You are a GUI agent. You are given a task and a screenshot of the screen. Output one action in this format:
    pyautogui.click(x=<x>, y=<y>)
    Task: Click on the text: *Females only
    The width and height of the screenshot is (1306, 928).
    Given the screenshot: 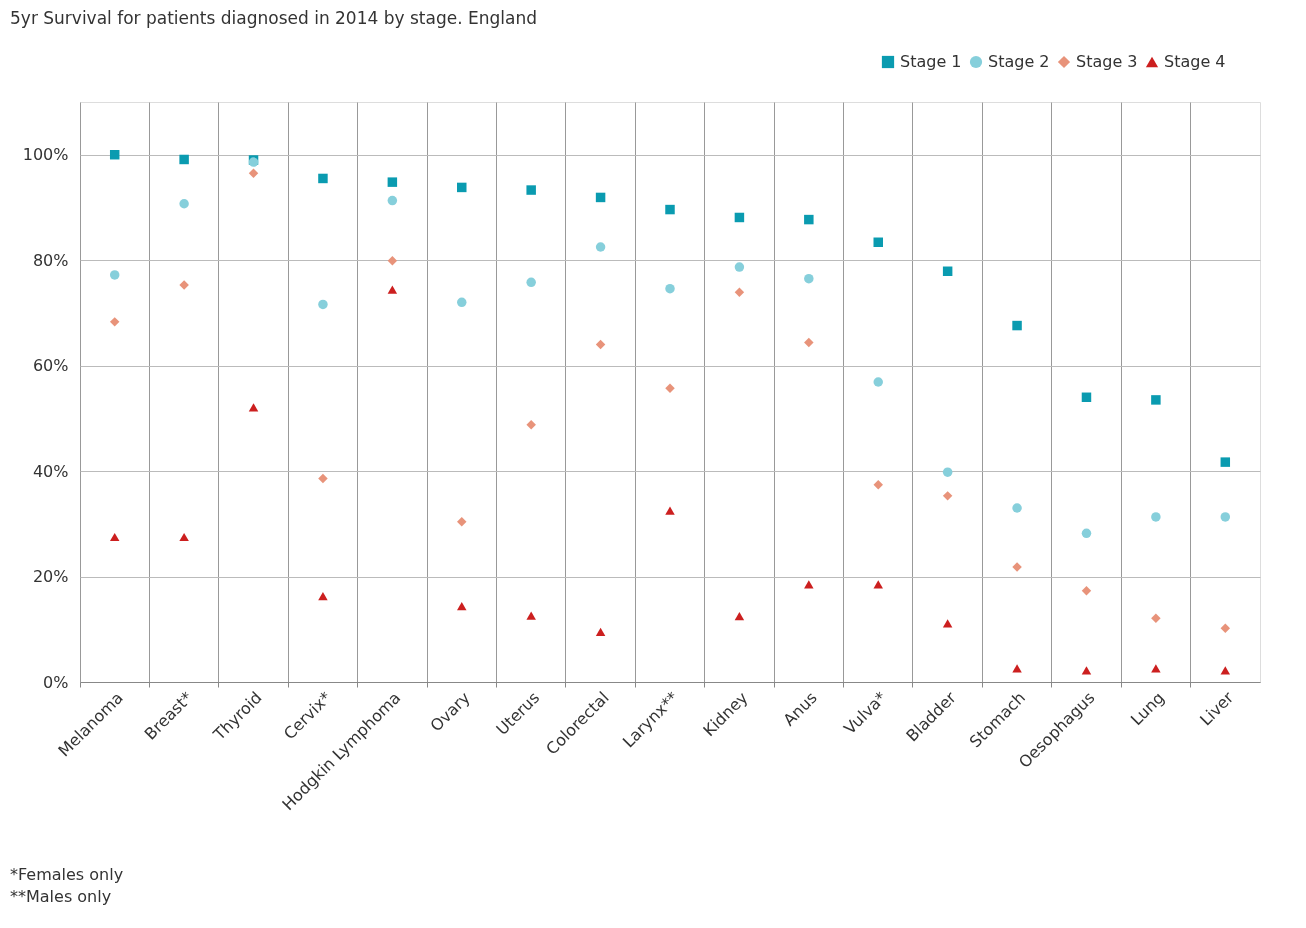 What is the action you would take?
    pyautogui.click(x=67, y=874)
    